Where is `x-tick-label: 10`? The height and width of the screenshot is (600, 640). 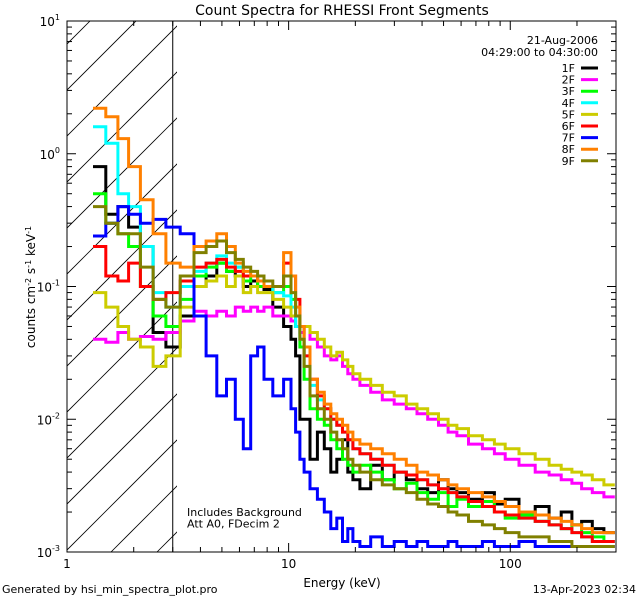
x-tick-label: 10 is located at coordinates (288, 564).